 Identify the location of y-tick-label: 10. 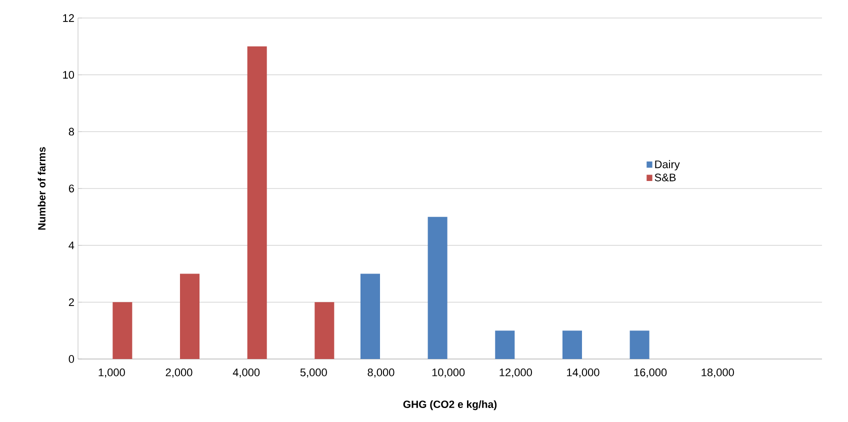
(68, 74).